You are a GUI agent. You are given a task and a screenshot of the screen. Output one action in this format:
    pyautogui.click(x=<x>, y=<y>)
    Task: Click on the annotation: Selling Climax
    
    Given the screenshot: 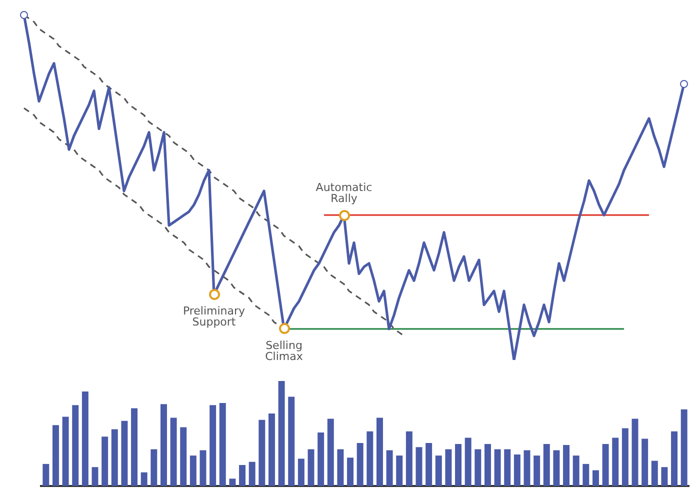 What is the action you would take?
    pyautogui.click(x=284, y=350)
    